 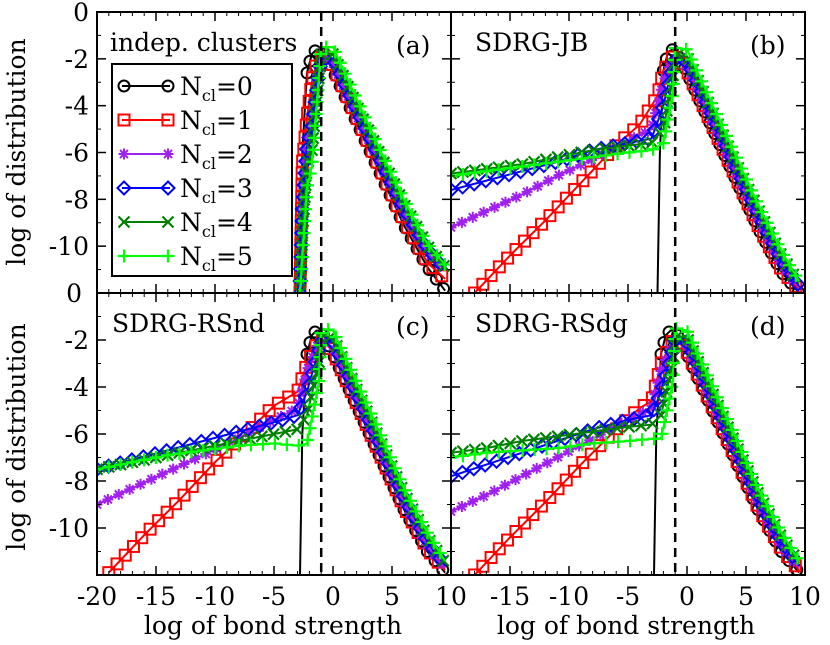 What do you see at coordinates (77, 481) in the screenshot?
I see `y-tick-label: -8` at bounding box center [77, 481].